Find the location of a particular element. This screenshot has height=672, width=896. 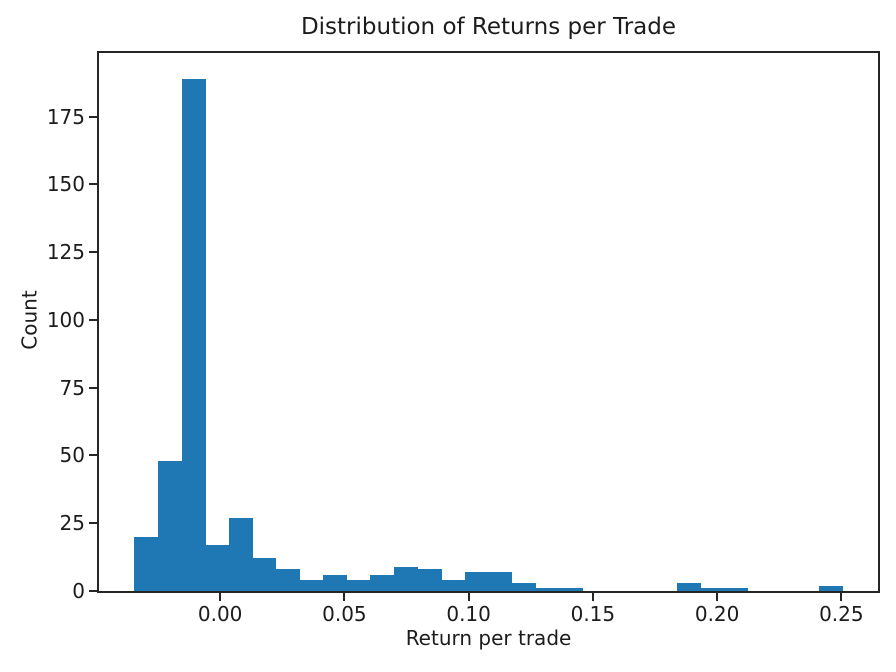

x-tick-label: 0.10 is located at coordinates (468, 614).